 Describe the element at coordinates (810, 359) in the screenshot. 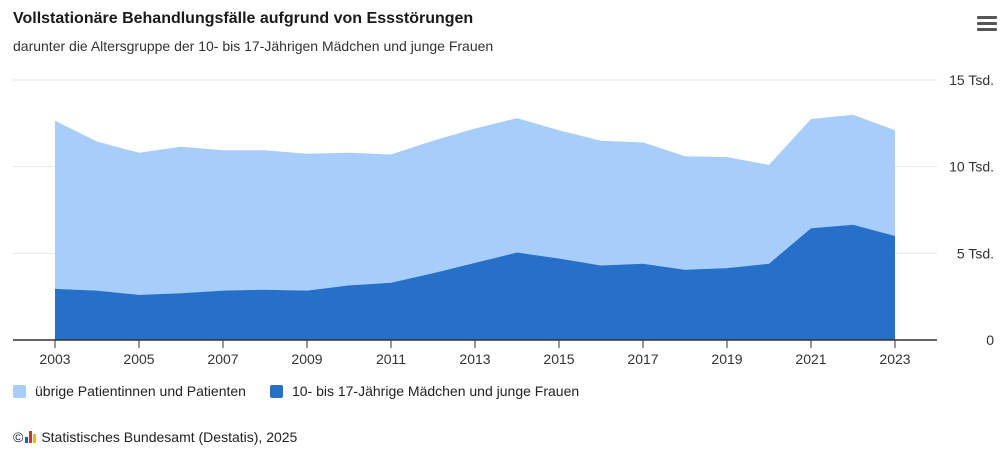

I see `x-tick-label: 2021` at that location.